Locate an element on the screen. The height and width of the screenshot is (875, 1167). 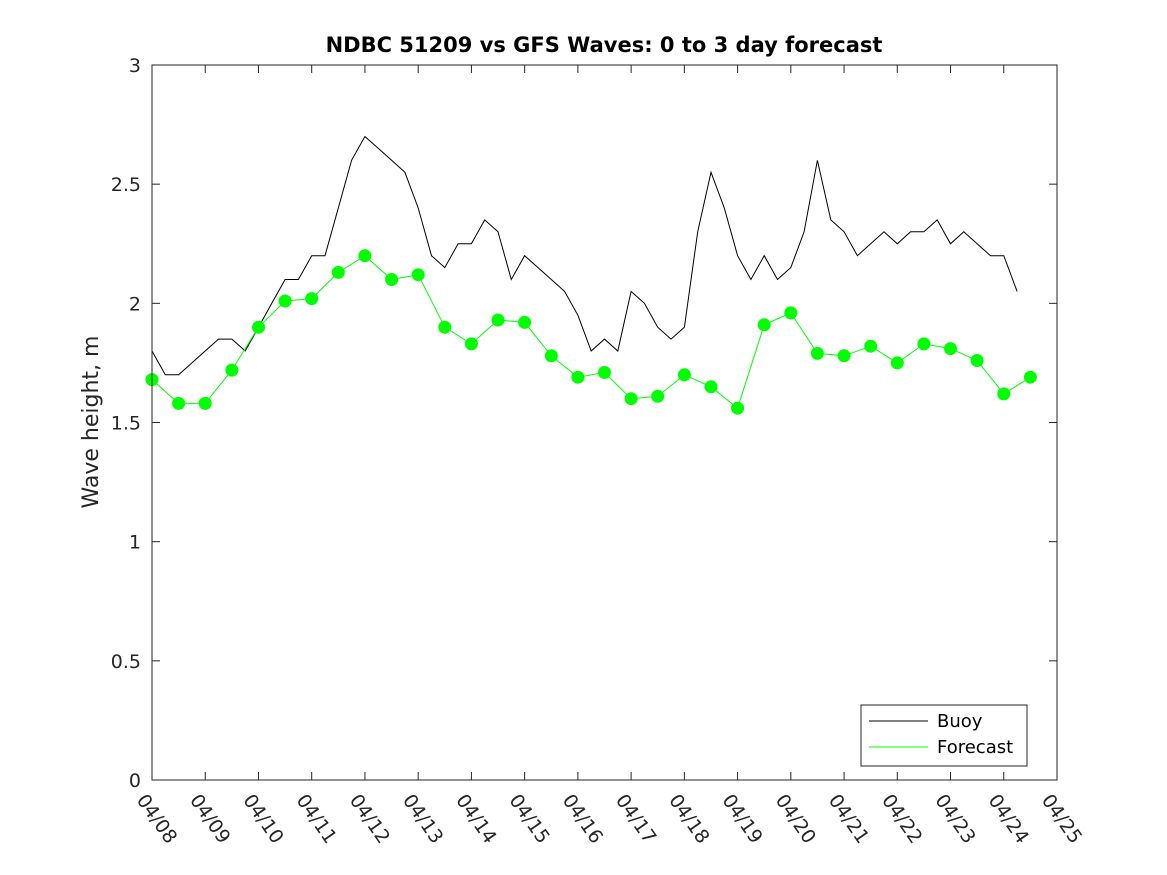
y-tick-label: 2 is located at coordinates (135, 304).